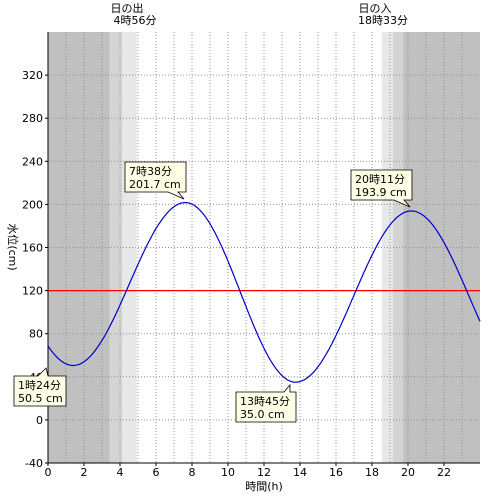 This screenshot has height=496, width=496. What do you see at coordinates (32, 204) in the screenshot?
I see `y-tick-label: 200` at bounding box center [32, 204].